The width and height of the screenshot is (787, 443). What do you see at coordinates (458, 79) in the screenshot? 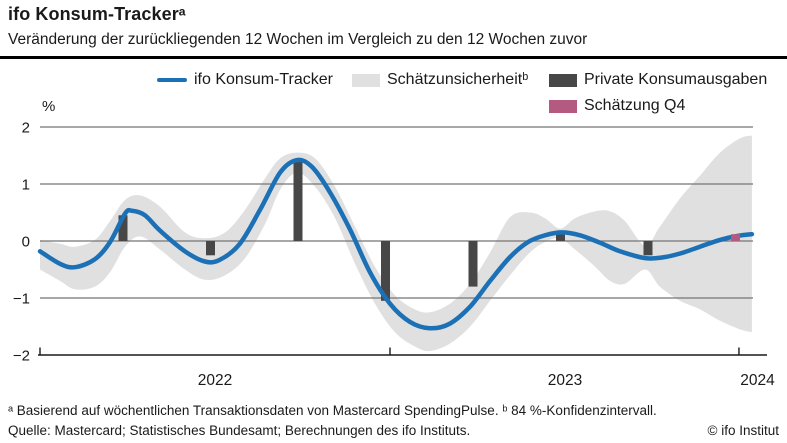
I see `legend-label-uncertainty: Schätzunsicherheitᵇ` at bounding box center [458, 79].